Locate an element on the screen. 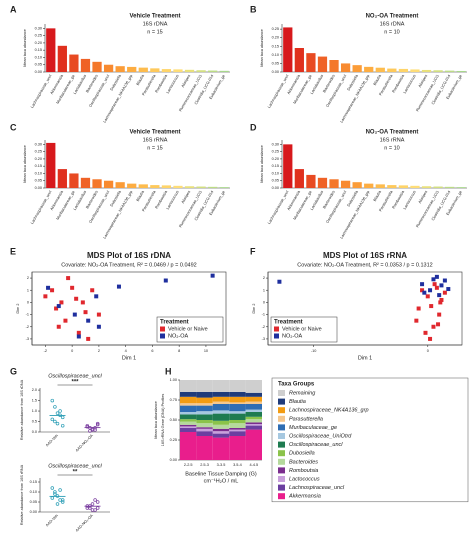 The height and width of the screenshot is (535, 474). x-tick-label: AAD-Veh is located at coordinates (52, 441).